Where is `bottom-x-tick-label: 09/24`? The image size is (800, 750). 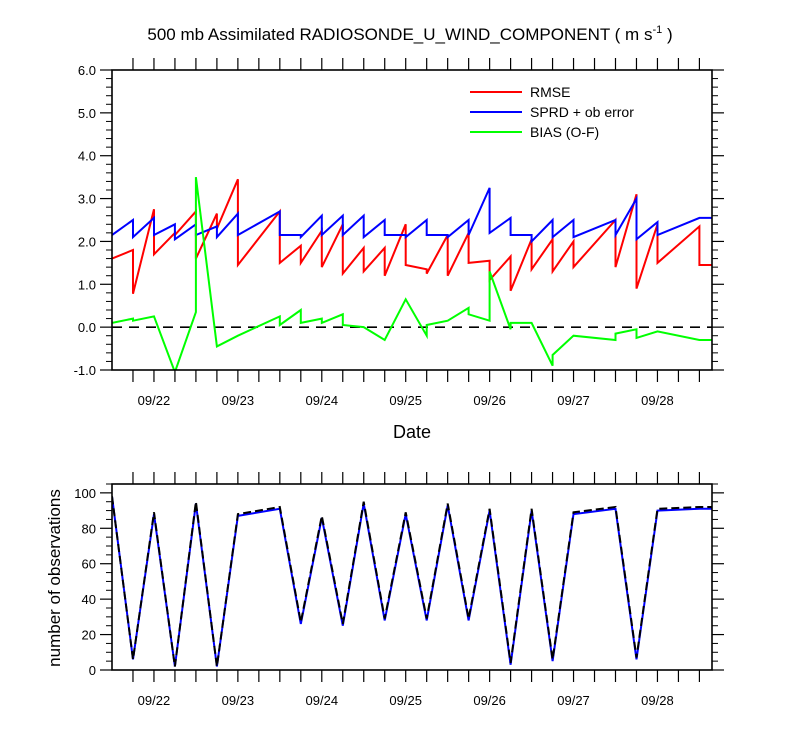
bottom-x-tick-label: 09/24 is located at coordinates (322, 700).